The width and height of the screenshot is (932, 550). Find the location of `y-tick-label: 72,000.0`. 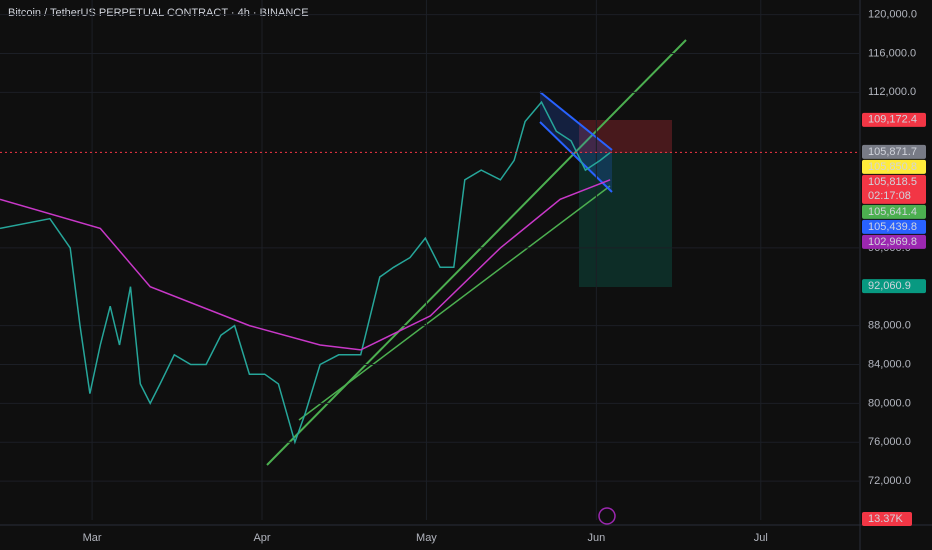

y-tick-label: 72,000.0 is located at coordinates (889, 481).